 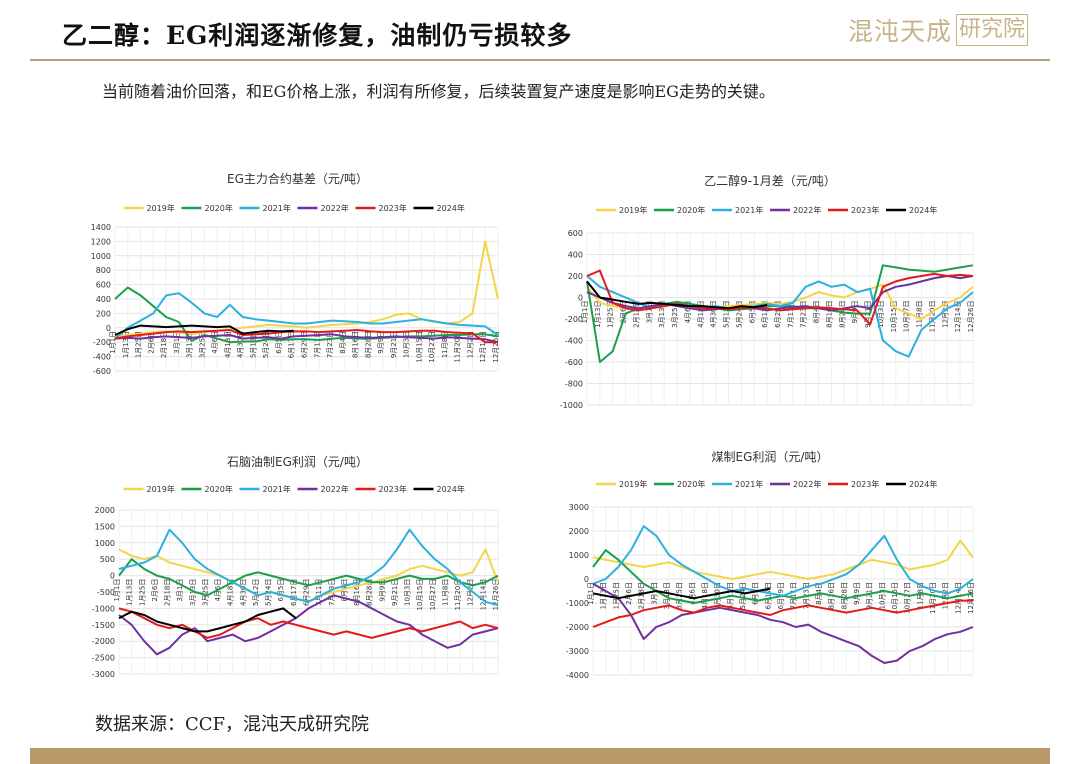 I want to click on y-tick-label: 200, so click(x=575, y=276).